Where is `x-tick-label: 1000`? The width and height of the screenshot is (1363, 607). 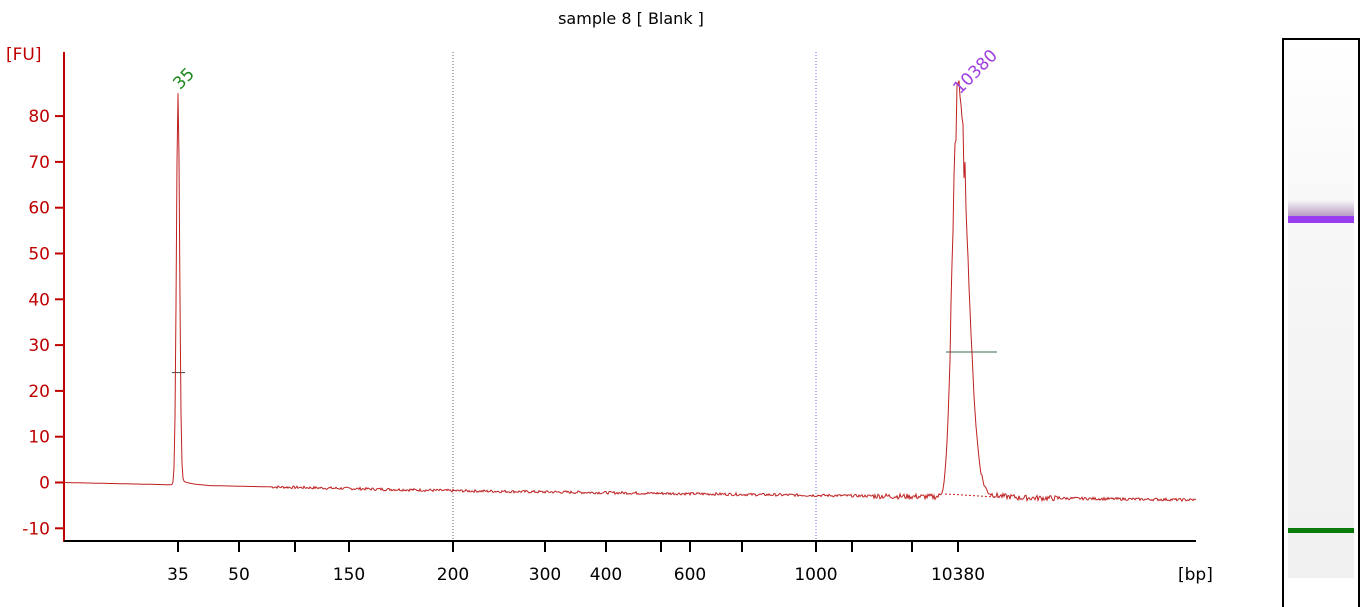 x-tick-label: 1000 is located at coordinates (815, 575).